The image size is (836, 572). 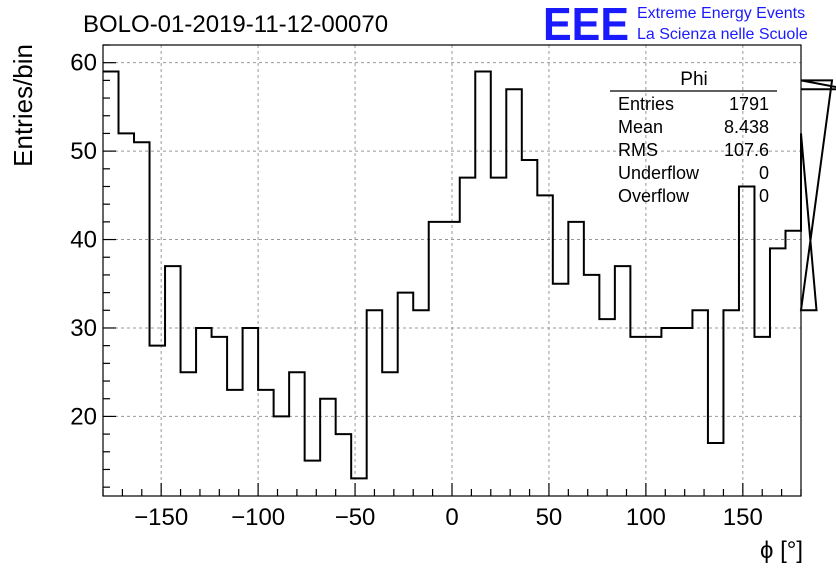 What do you see at coordinates (83, 240) in the screenshot?
I see `y-tick-label: 40` at bounding box center [83, 240].